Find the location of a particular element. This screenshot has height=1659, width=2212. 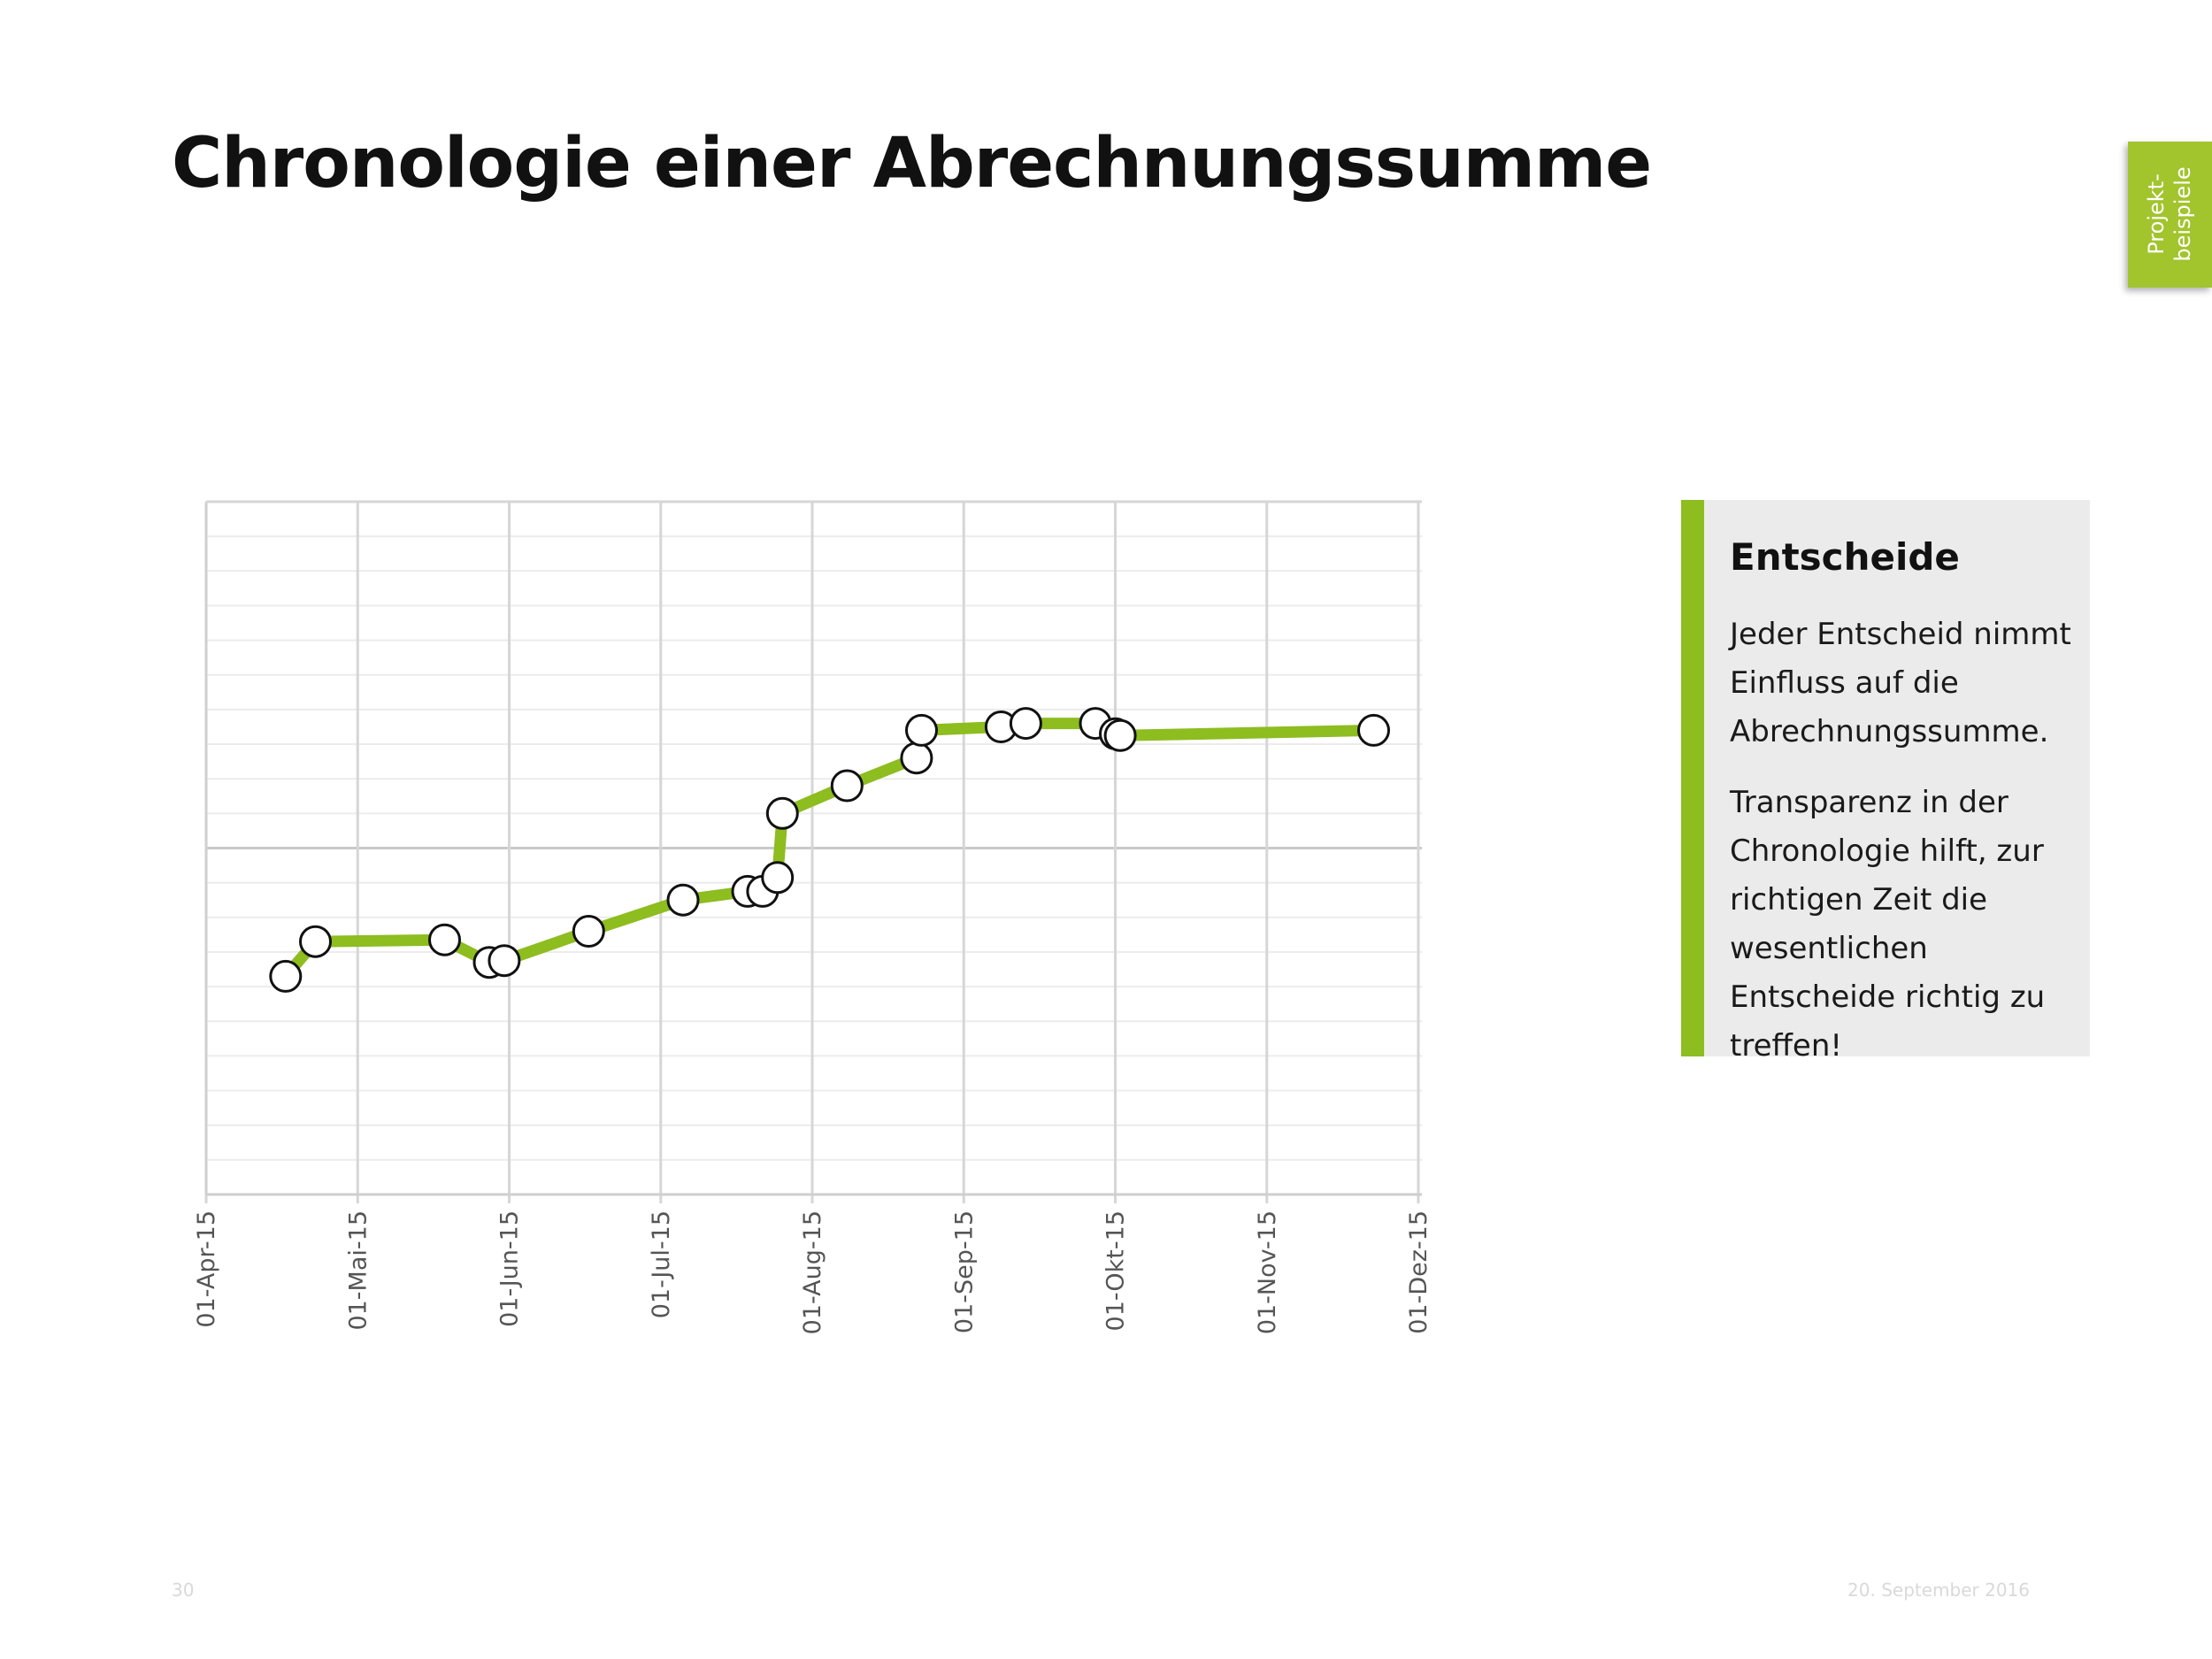

x-tick-label: 01-Mai-15 is located at coordinates (358, 1271).